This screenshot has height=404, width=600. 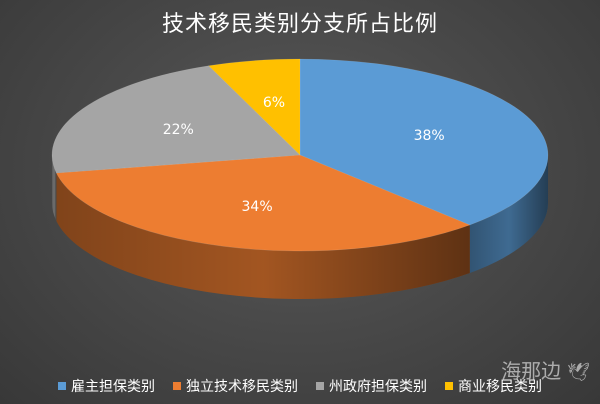 What do you see at coordinates (300, 386) in the screenshot?
I see `legend: 雇主担保类别 独立技术移民类别 州政府担保类别 商业移民类别` at bounding box center [300, 386].